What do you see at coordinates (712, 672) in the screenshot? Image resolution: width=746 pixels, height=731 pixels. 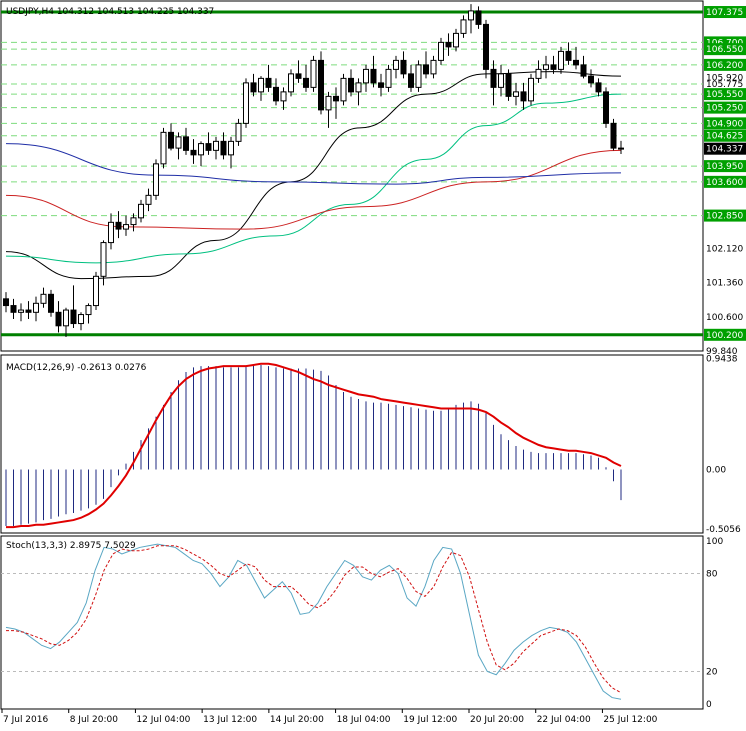 I see `stoch-axis-label: 20` at bounding box center [712, 672].